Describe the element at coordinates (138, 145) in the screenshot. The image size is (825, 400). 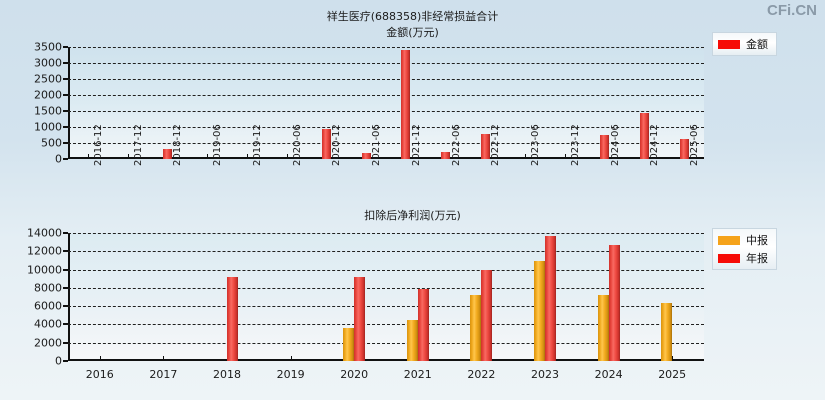
I see `x-tick-label: 2017-12` at that location.